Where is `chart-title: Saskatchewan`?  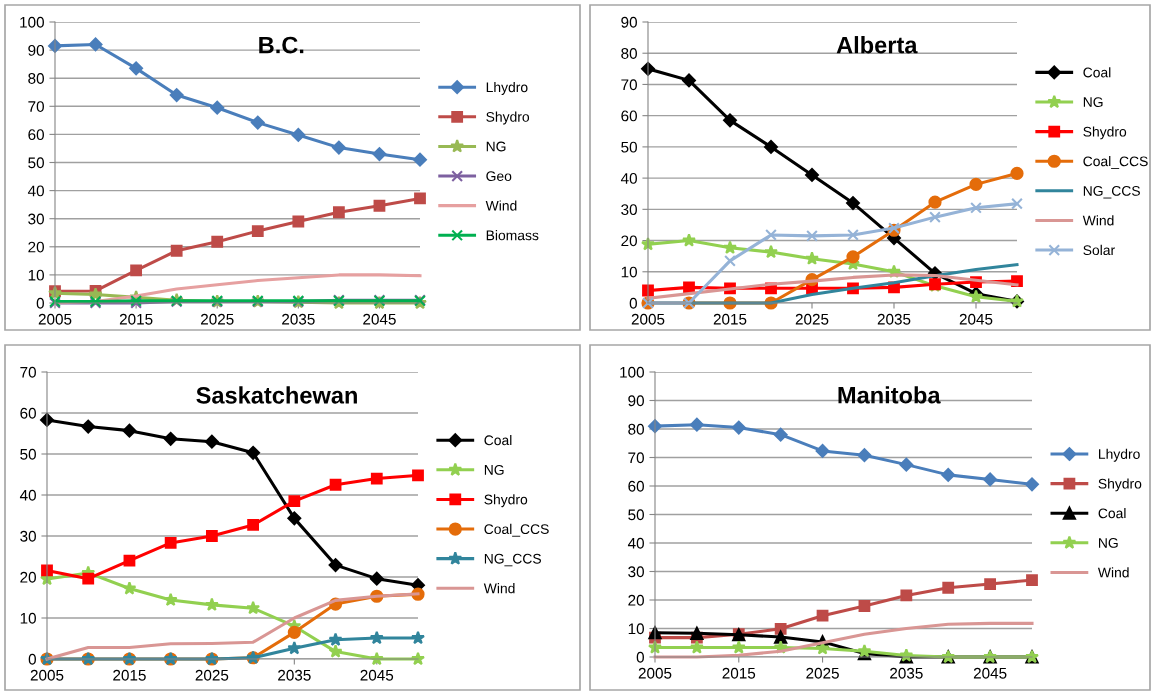 chart-title: Saskatchewan is located at coordinates (276, 395).